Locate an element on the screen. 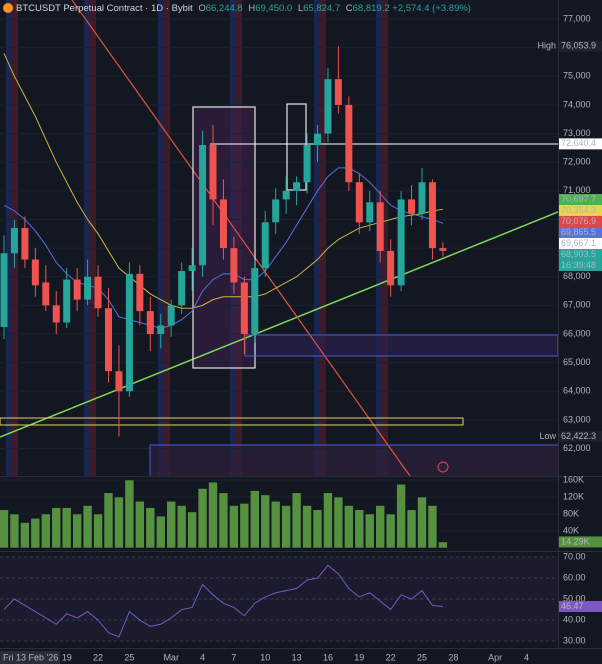  ohlc-key: H is located at coordinates (252, 8).